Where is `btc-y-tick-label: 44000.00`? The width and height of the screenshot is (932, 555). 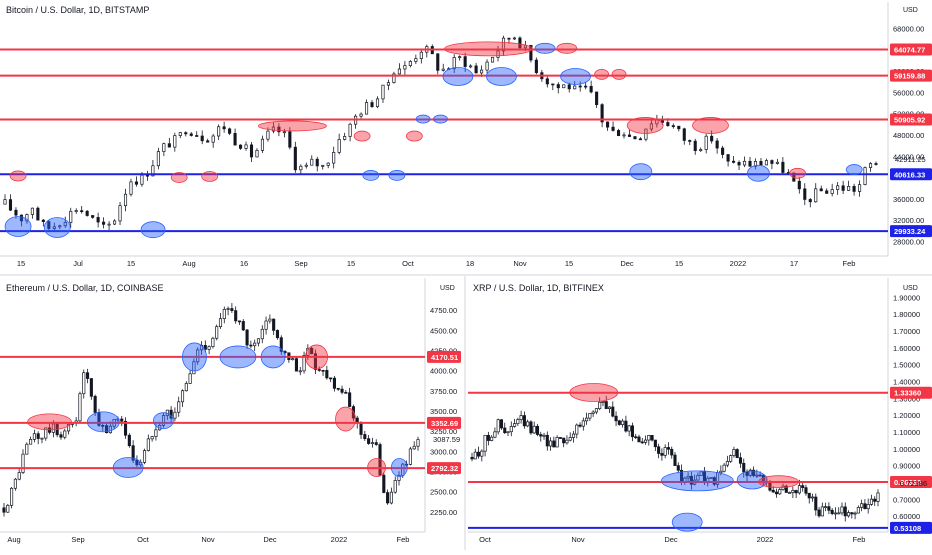
btc-y-tick-label: 44000.00 is located at coordinates (908, 156).